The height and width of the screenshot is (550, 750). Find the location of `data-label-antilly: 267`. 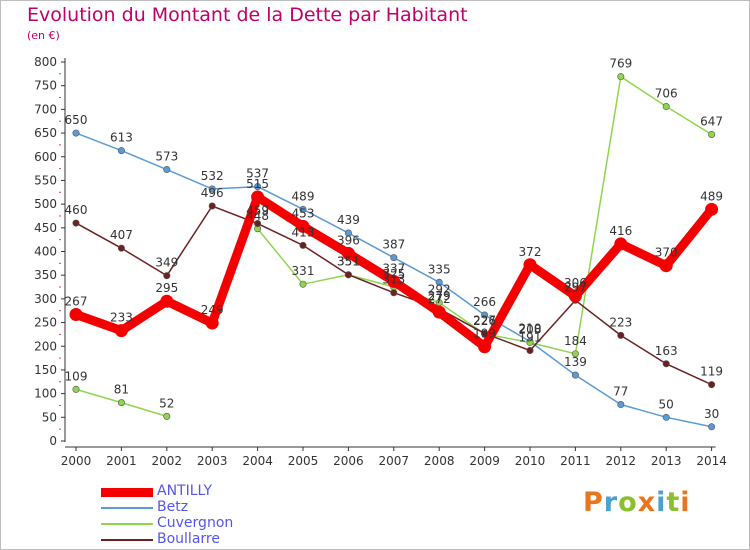

data-label-antilly: 267 is located at coordinates (76, 302).